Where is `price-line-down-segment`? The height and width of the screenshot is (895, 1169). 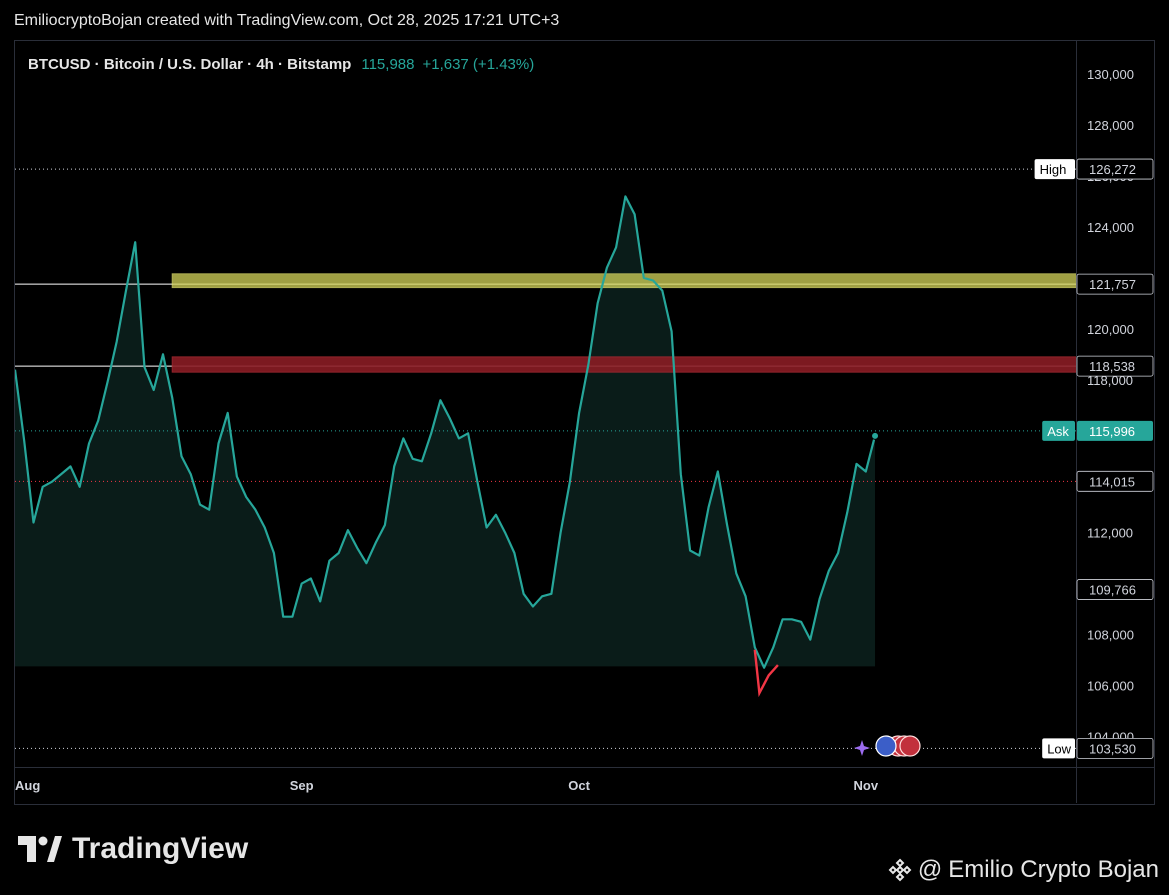
price-line-down-segment is located at coordinates (766, 673).